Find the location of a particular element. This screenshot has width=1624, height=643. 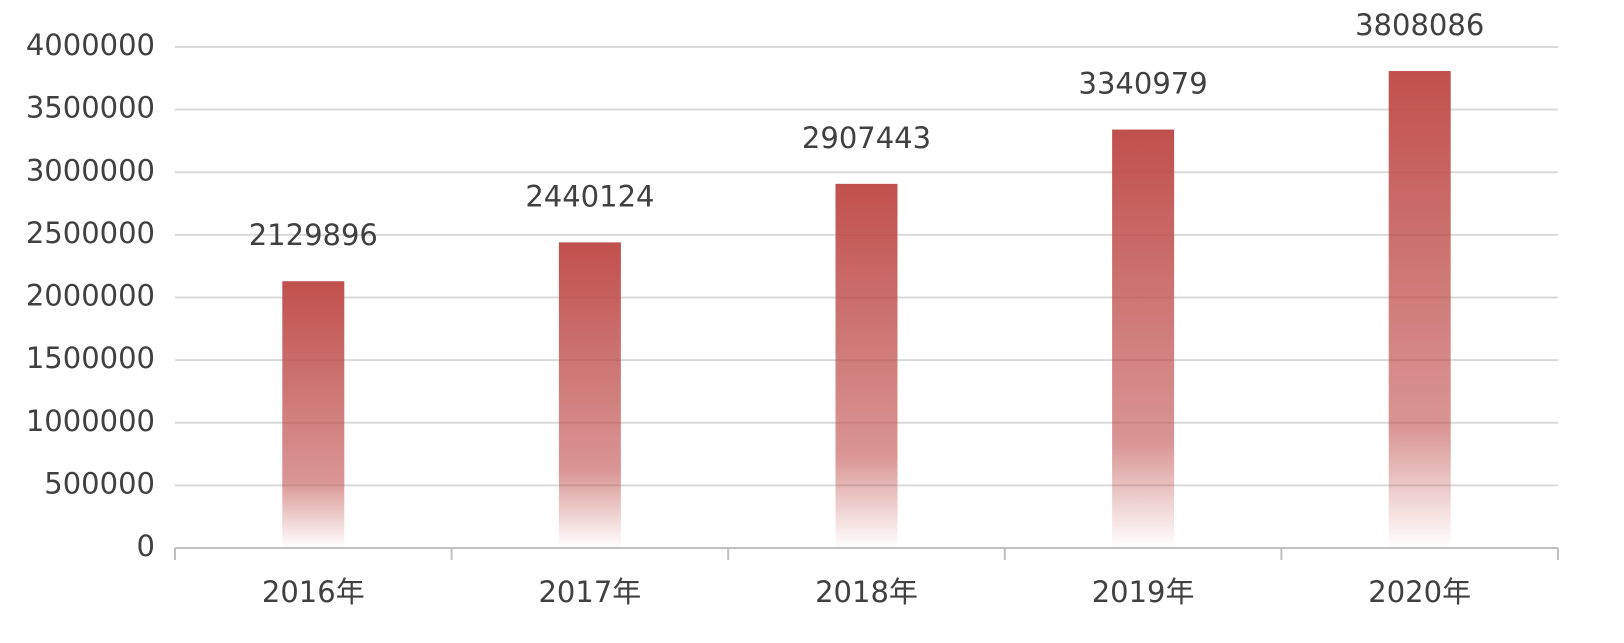

y-tick-label: 500000 is located at coordinates (99, 483).